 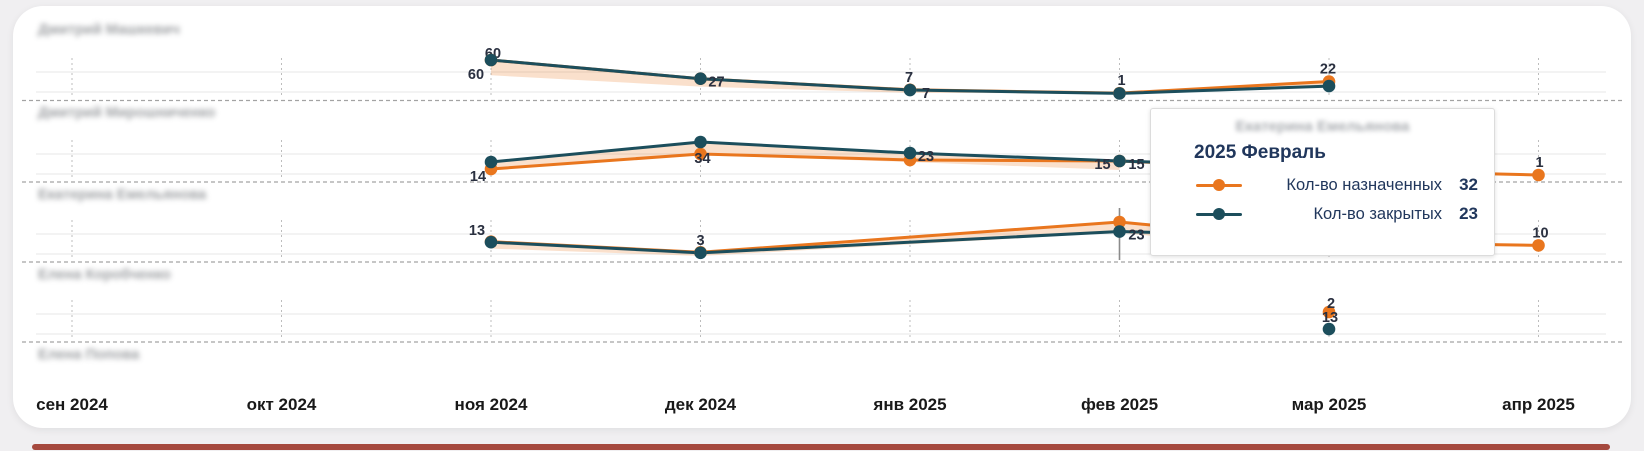 What do you see at coordinates (282, 404) in the screenshot?
I see `x-axis-label: окт 2024` at bounding box center [282, 404].